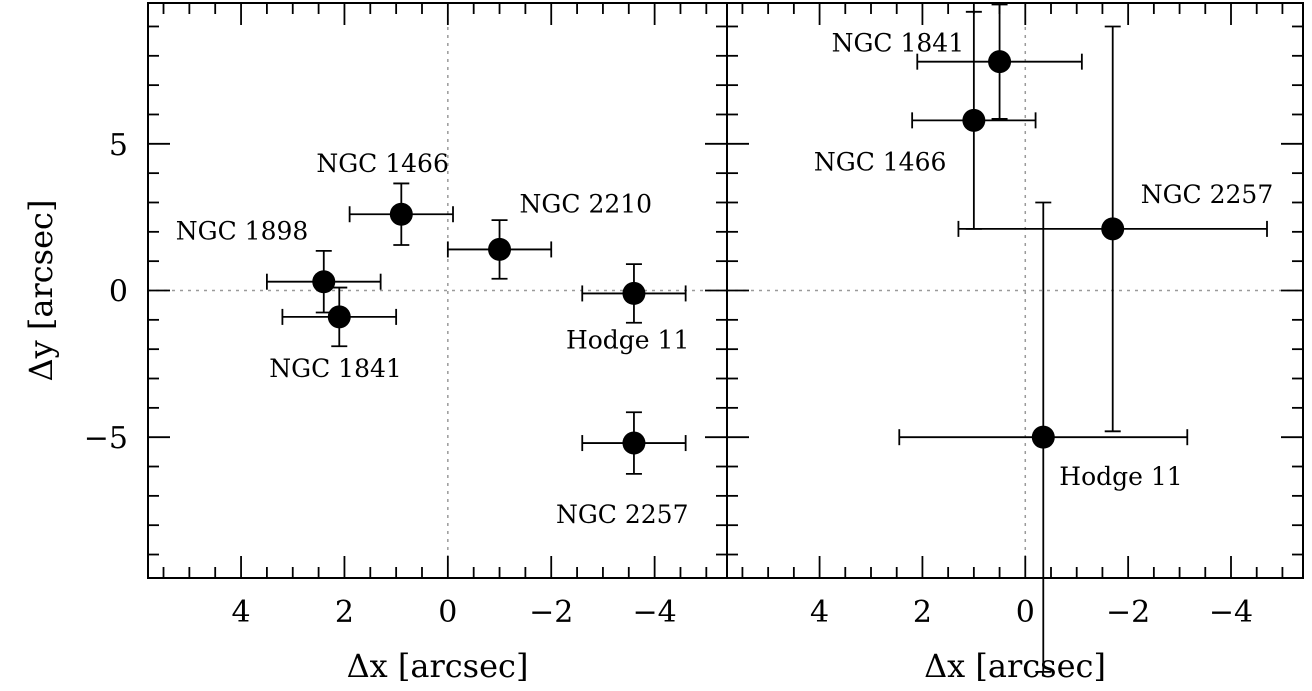  Describe the element at coordinates (41, 291) in the screenshot. I see `y-axis-title: Δy [arcsec]` at that location.